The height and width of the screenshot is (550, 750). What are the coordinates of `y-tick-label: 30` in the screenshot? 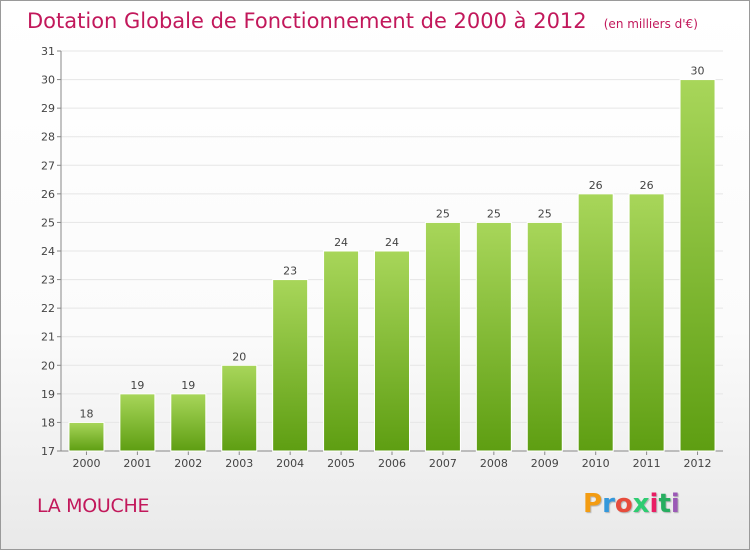 It's located at (48, 80).